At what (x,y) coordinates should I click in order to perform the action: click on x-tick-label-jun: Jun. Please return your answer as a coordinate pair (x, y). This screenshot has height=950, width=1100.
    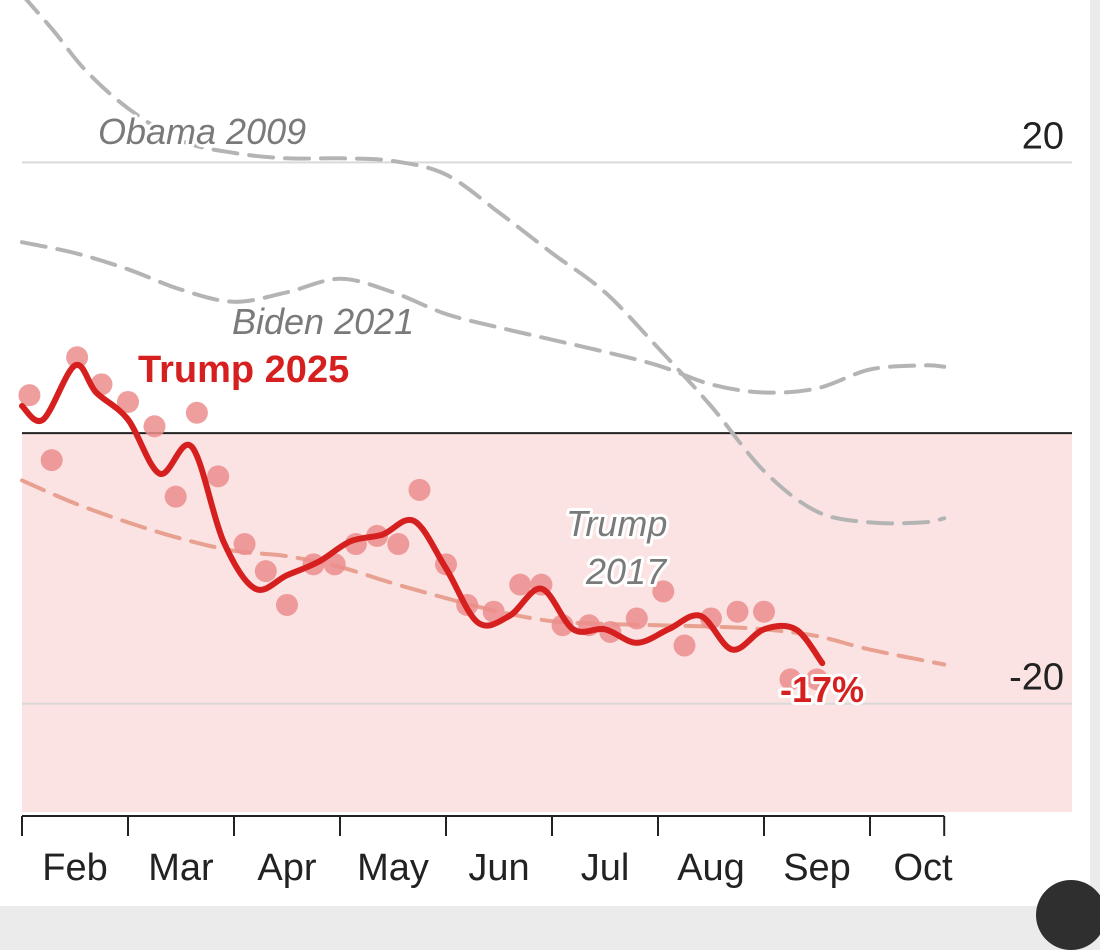
    Looking at the image, I should click on (498, 868).